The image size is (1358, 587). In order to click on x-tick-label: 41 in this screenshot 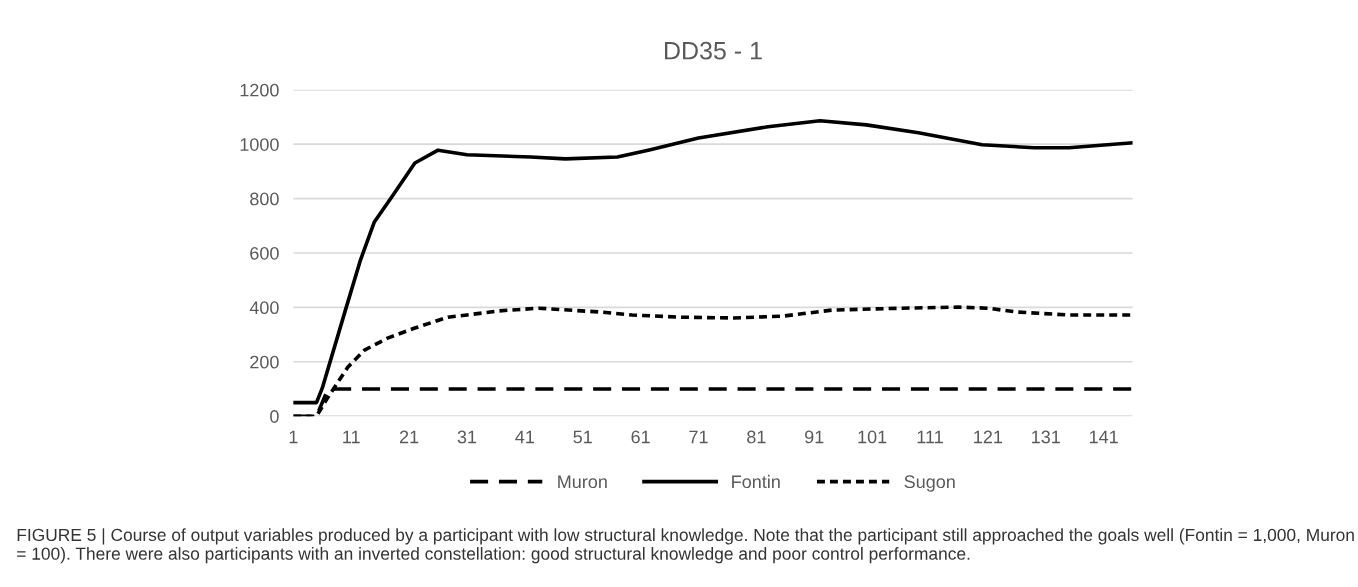, I will do `click(525, 437)`.